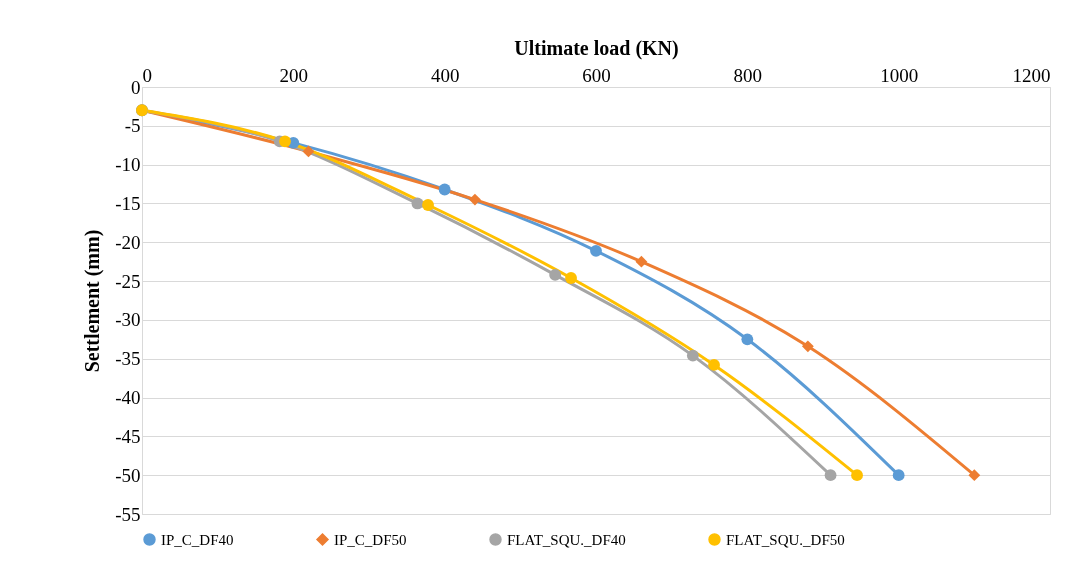  I want to click on legend-label: IP_C_DF40, so click(197, 539).